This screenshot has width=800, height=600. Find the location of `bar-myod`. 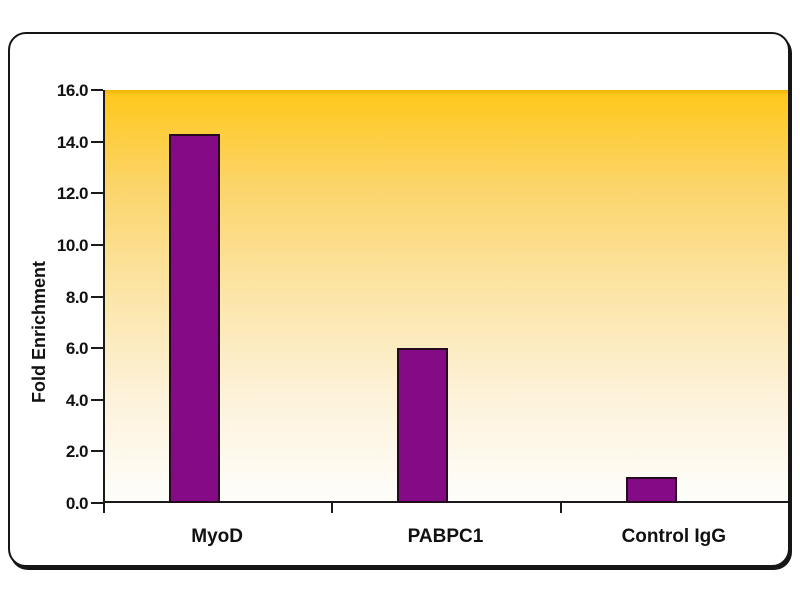

bar-myod is located at coordinates (194, 318).